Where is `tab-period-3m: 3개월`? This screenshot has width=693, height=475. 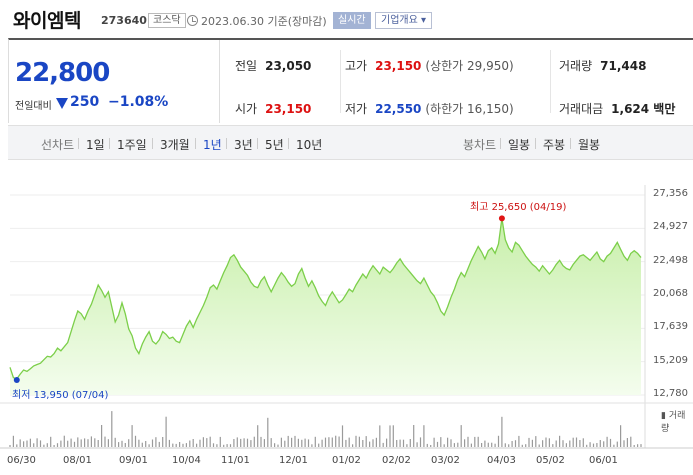 tab-period-3m: 3개월 is located at coordinates (175, 145).